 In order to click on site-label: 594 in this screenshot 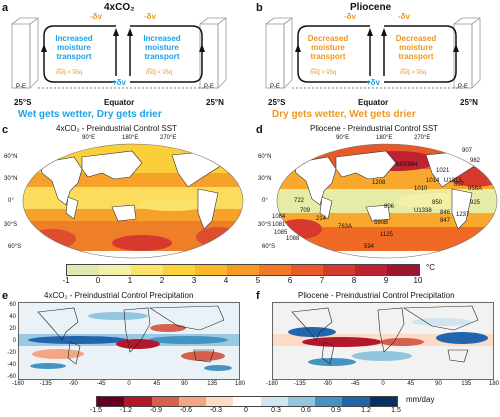, I will do `click(369, 247)`.